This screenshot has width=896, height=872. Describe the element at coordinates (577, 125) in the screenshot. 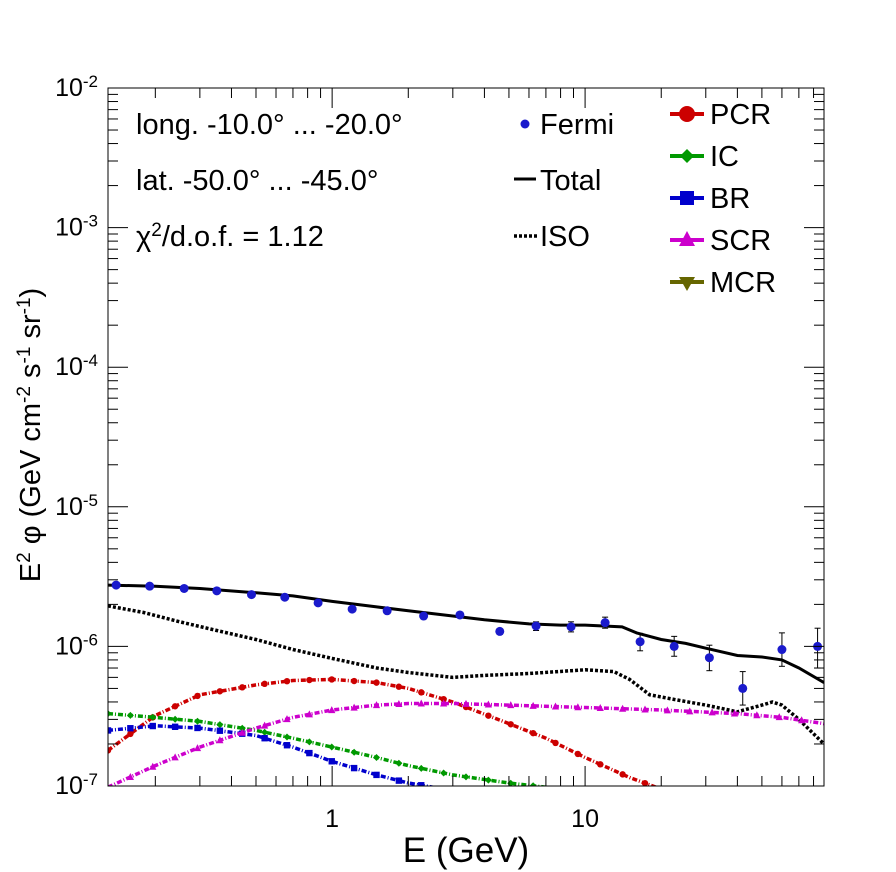

I see `legend-label-fermi: Fermi` at that location.